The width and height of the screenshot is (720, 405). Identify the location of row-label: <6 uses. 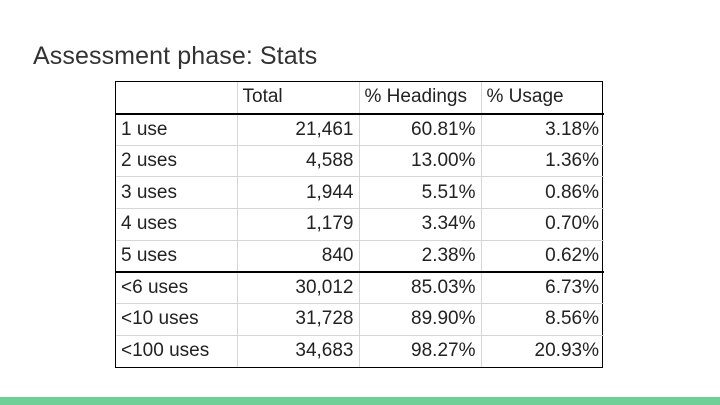
(177, 287).